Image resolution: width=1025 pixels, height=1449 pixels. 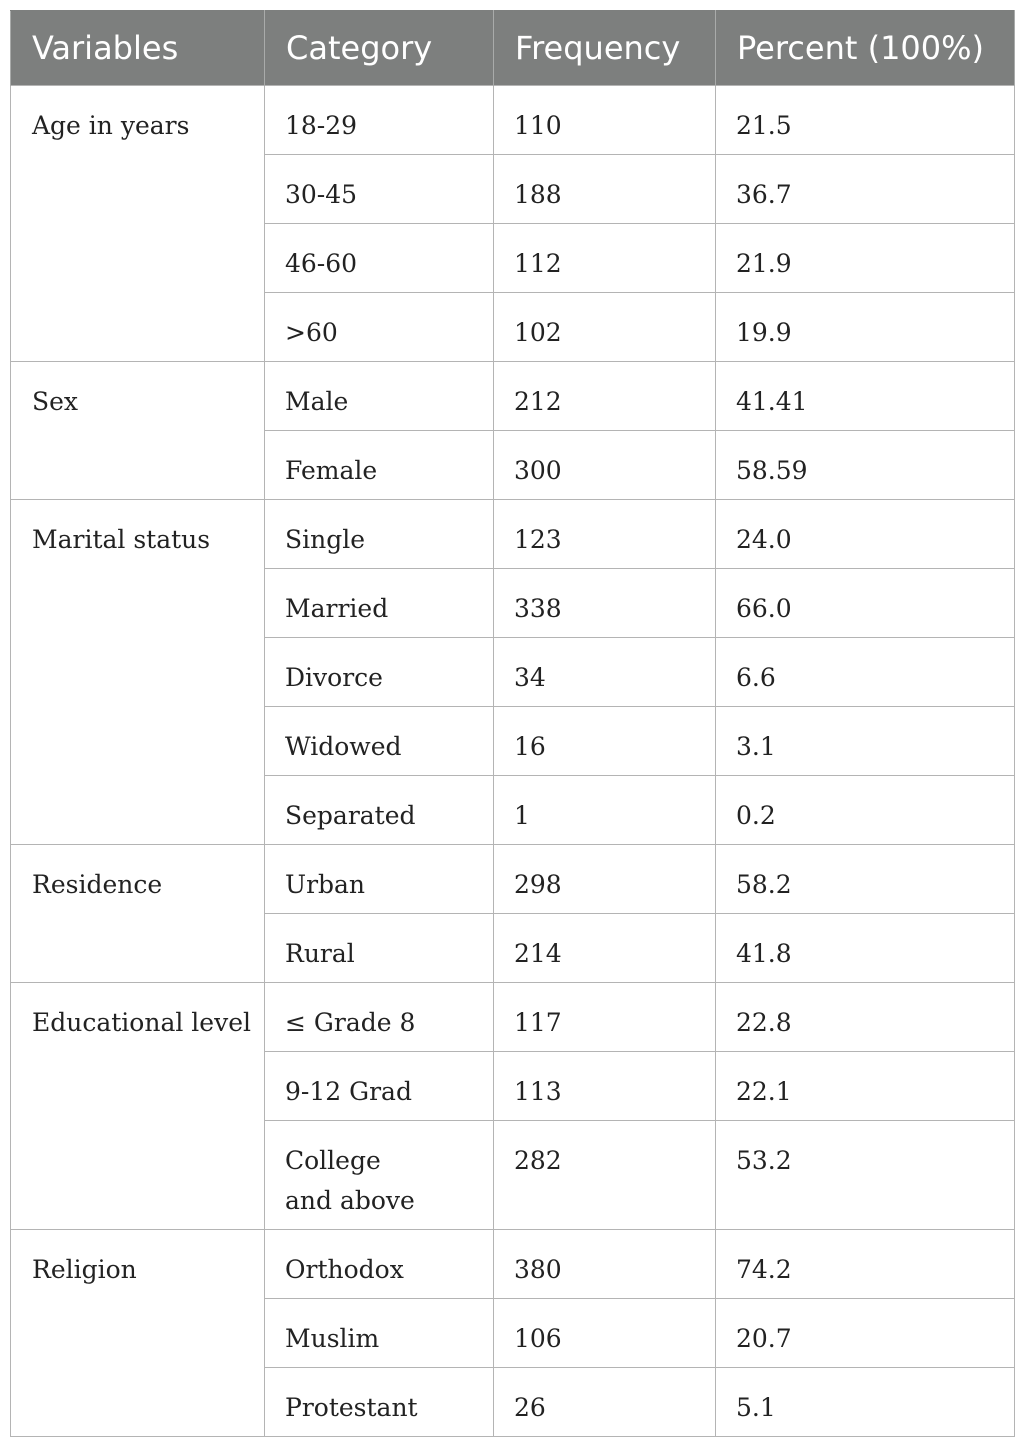 I want to click on category-cell: Separated, so click(x=379, y=810).